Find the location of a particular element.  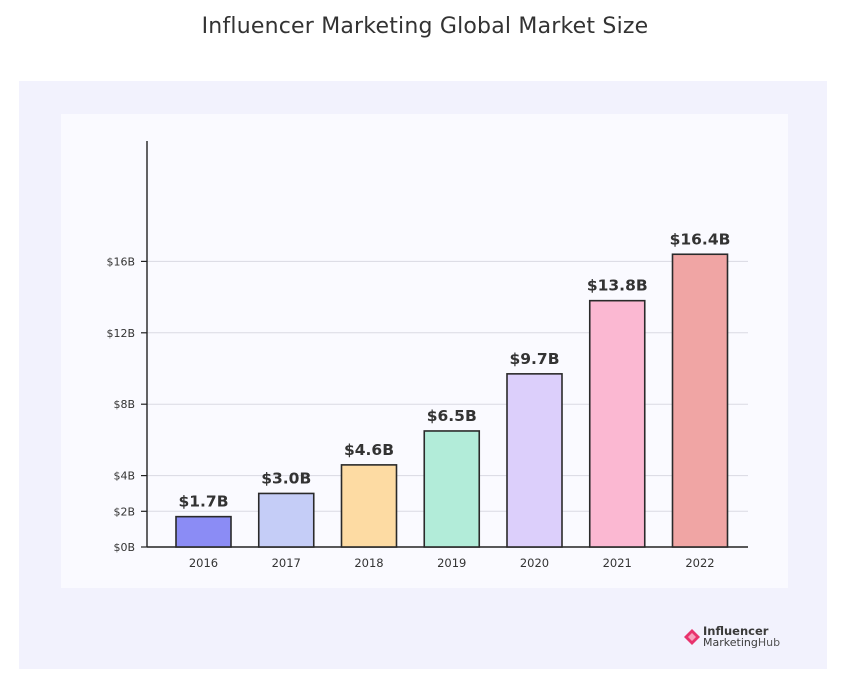

bar-2021 is located at coordinates (617, 423).